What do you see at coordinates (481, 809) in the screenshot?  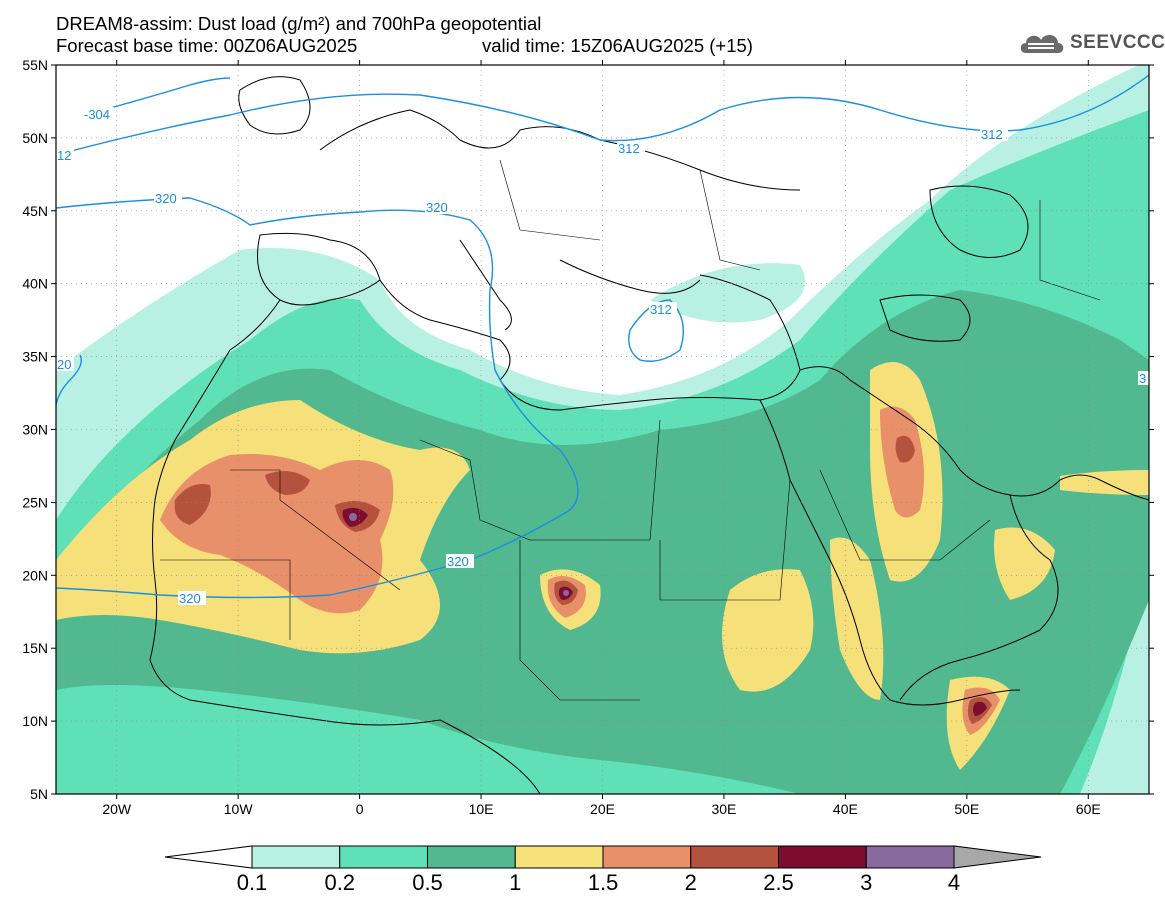 I see `lon-label: 10E` at bounding box center [481, 809].